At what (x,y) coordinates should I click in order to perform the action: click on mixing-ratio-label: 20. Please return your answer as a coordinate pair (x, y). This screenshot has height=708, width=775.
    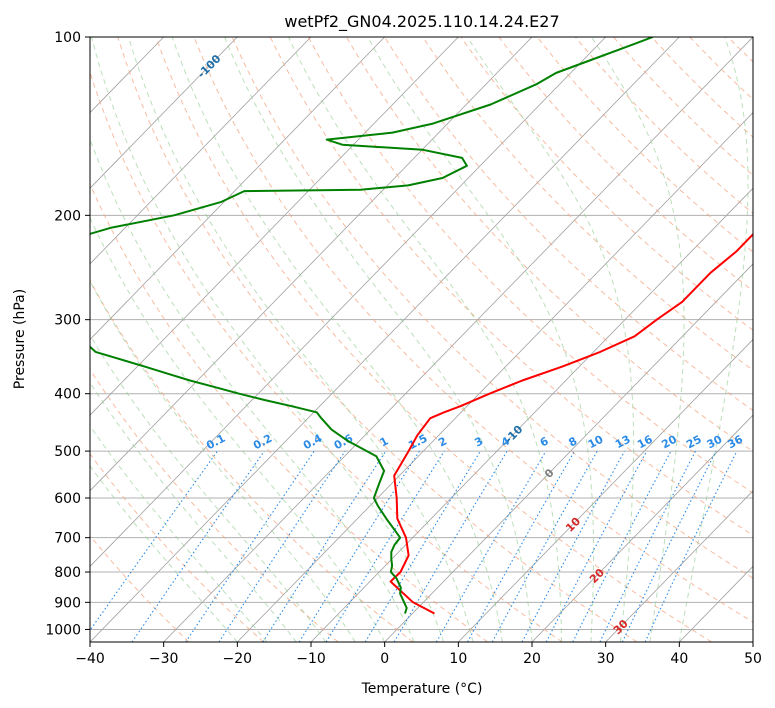
    Looking at the image, I should click on (669, 442).